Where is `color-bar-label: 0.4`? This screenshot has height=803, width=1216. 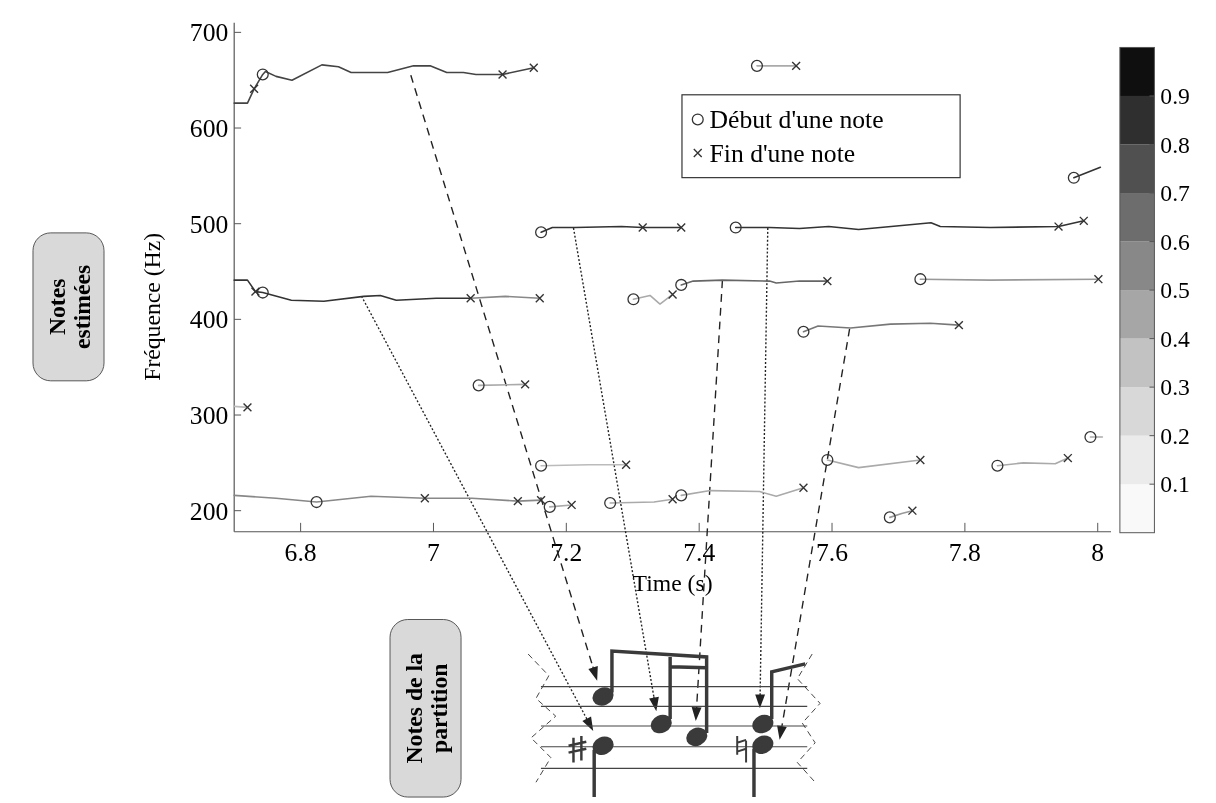
color-bar-label: 0.4 is located at coordinates (1175, 338).